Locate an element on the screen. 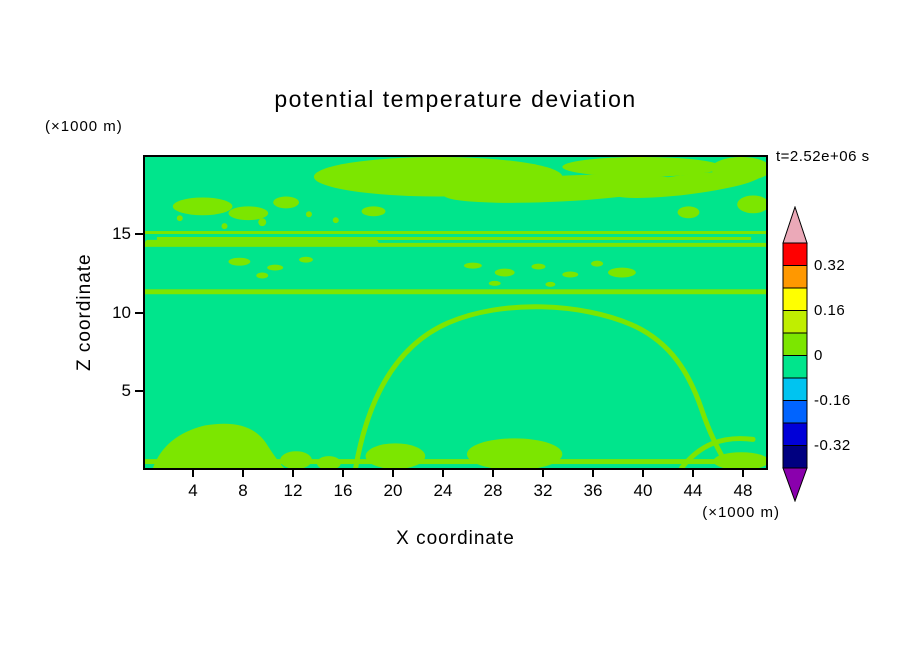 The width and height of the screenshot is (904, 654). colorbar-tick-label: -0.16 is located at coordinates (832, 400).